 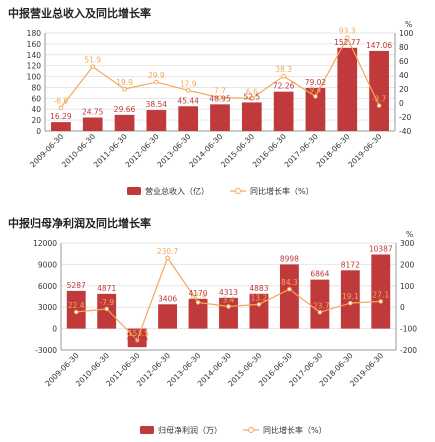 What do you see at coordinates (252, 91) in the screenshot?
I see `revenue-growth-label: 6.6` at bounding box center [252, 91].